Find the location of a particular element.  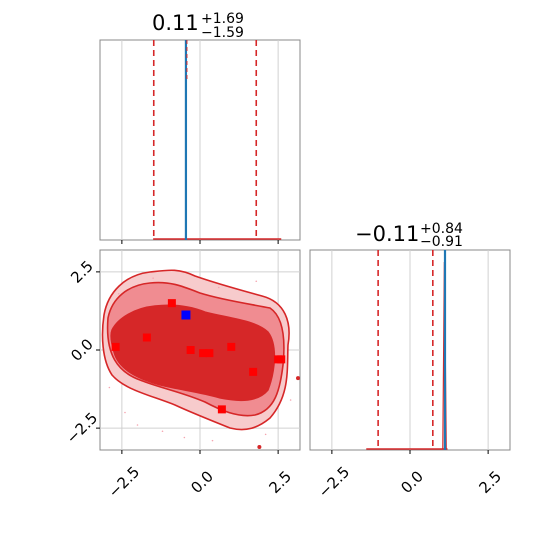

param2-xtick-label: 2.5 is located at coordinates (490, 482).